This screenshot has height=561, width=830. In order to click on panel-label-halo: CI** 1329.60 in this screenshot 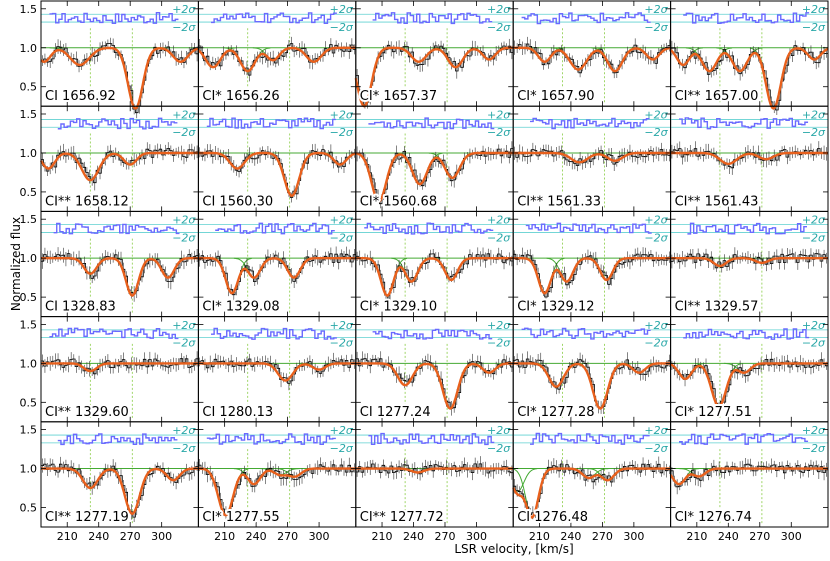, I will do `click(87, 412)`.